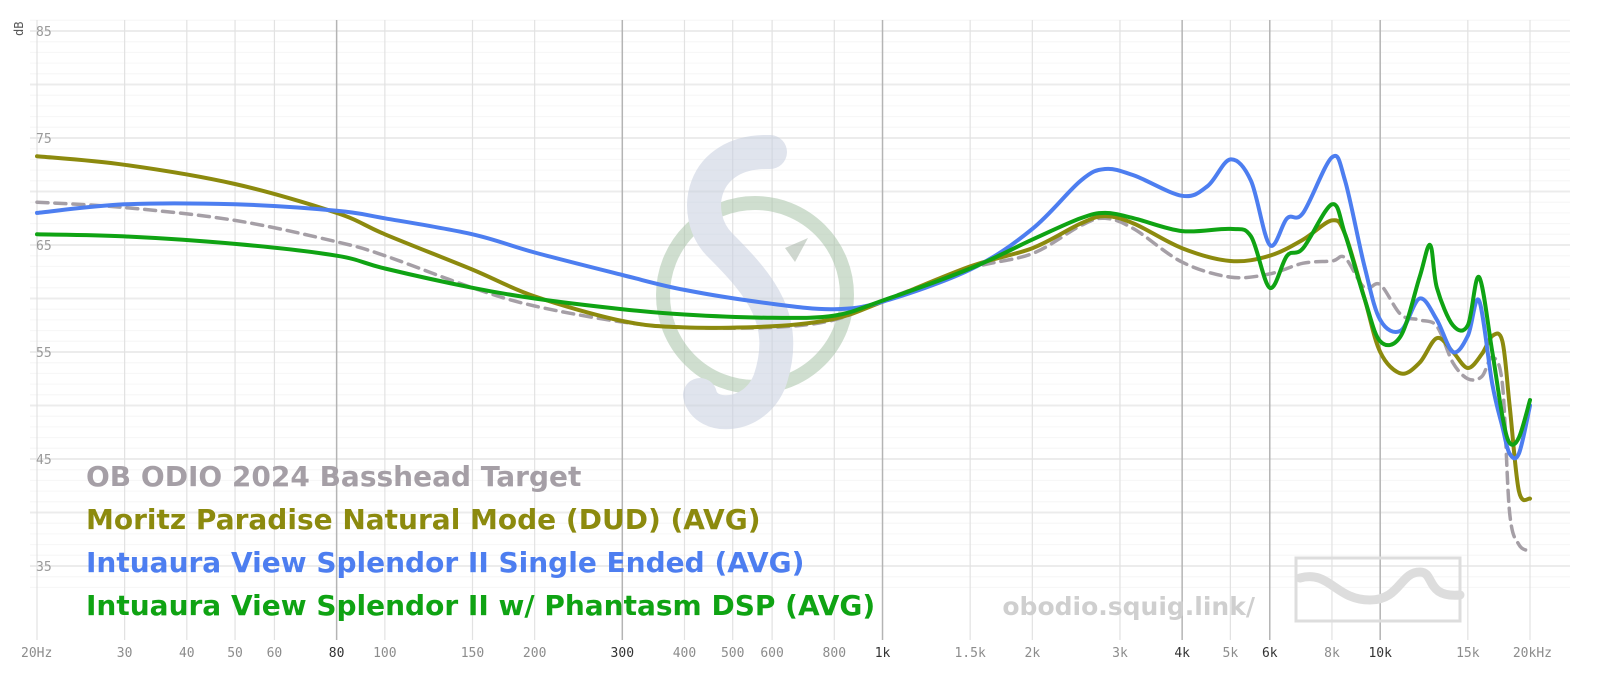 Image resolution: width=1600 pixels, height=692 pixels. What do you see at coordinates (275, 653) in the screenshot?
I see `x-tick-label: 60` at bounding box center [275, 653].